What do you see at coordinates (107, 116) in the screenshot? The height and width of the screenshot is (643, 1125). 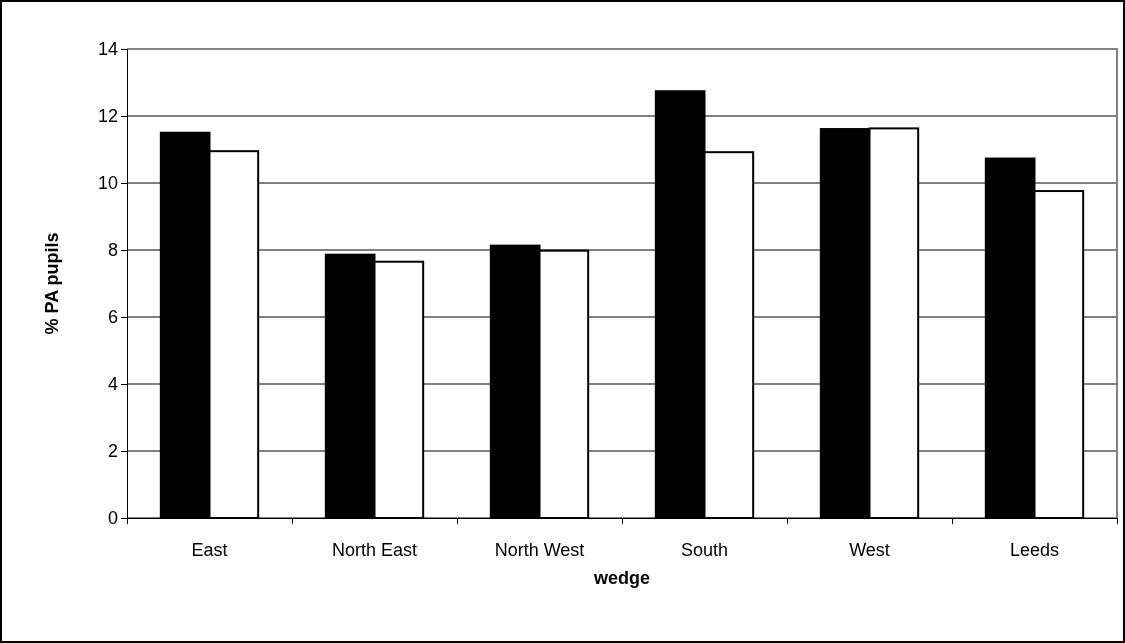 I see `y-tick-label: 12` at bounding box center [107, 116].